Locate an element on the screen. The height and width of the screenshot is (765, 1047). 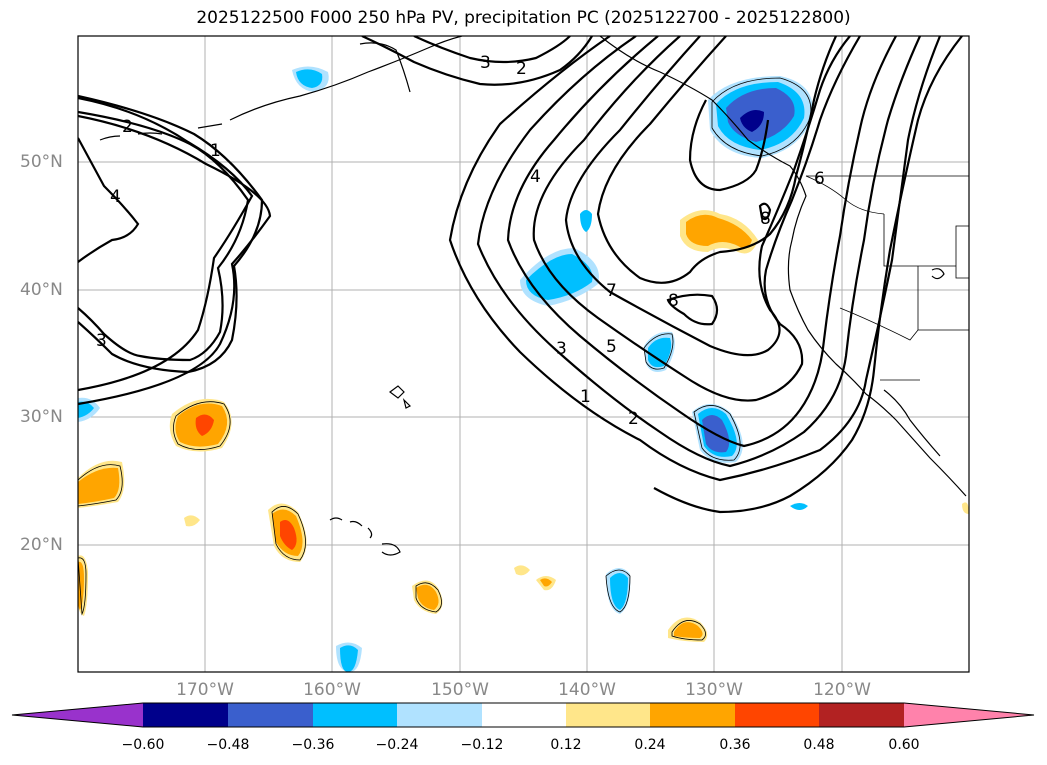
lon-label: 150°W is located at coordinates (460, 690).